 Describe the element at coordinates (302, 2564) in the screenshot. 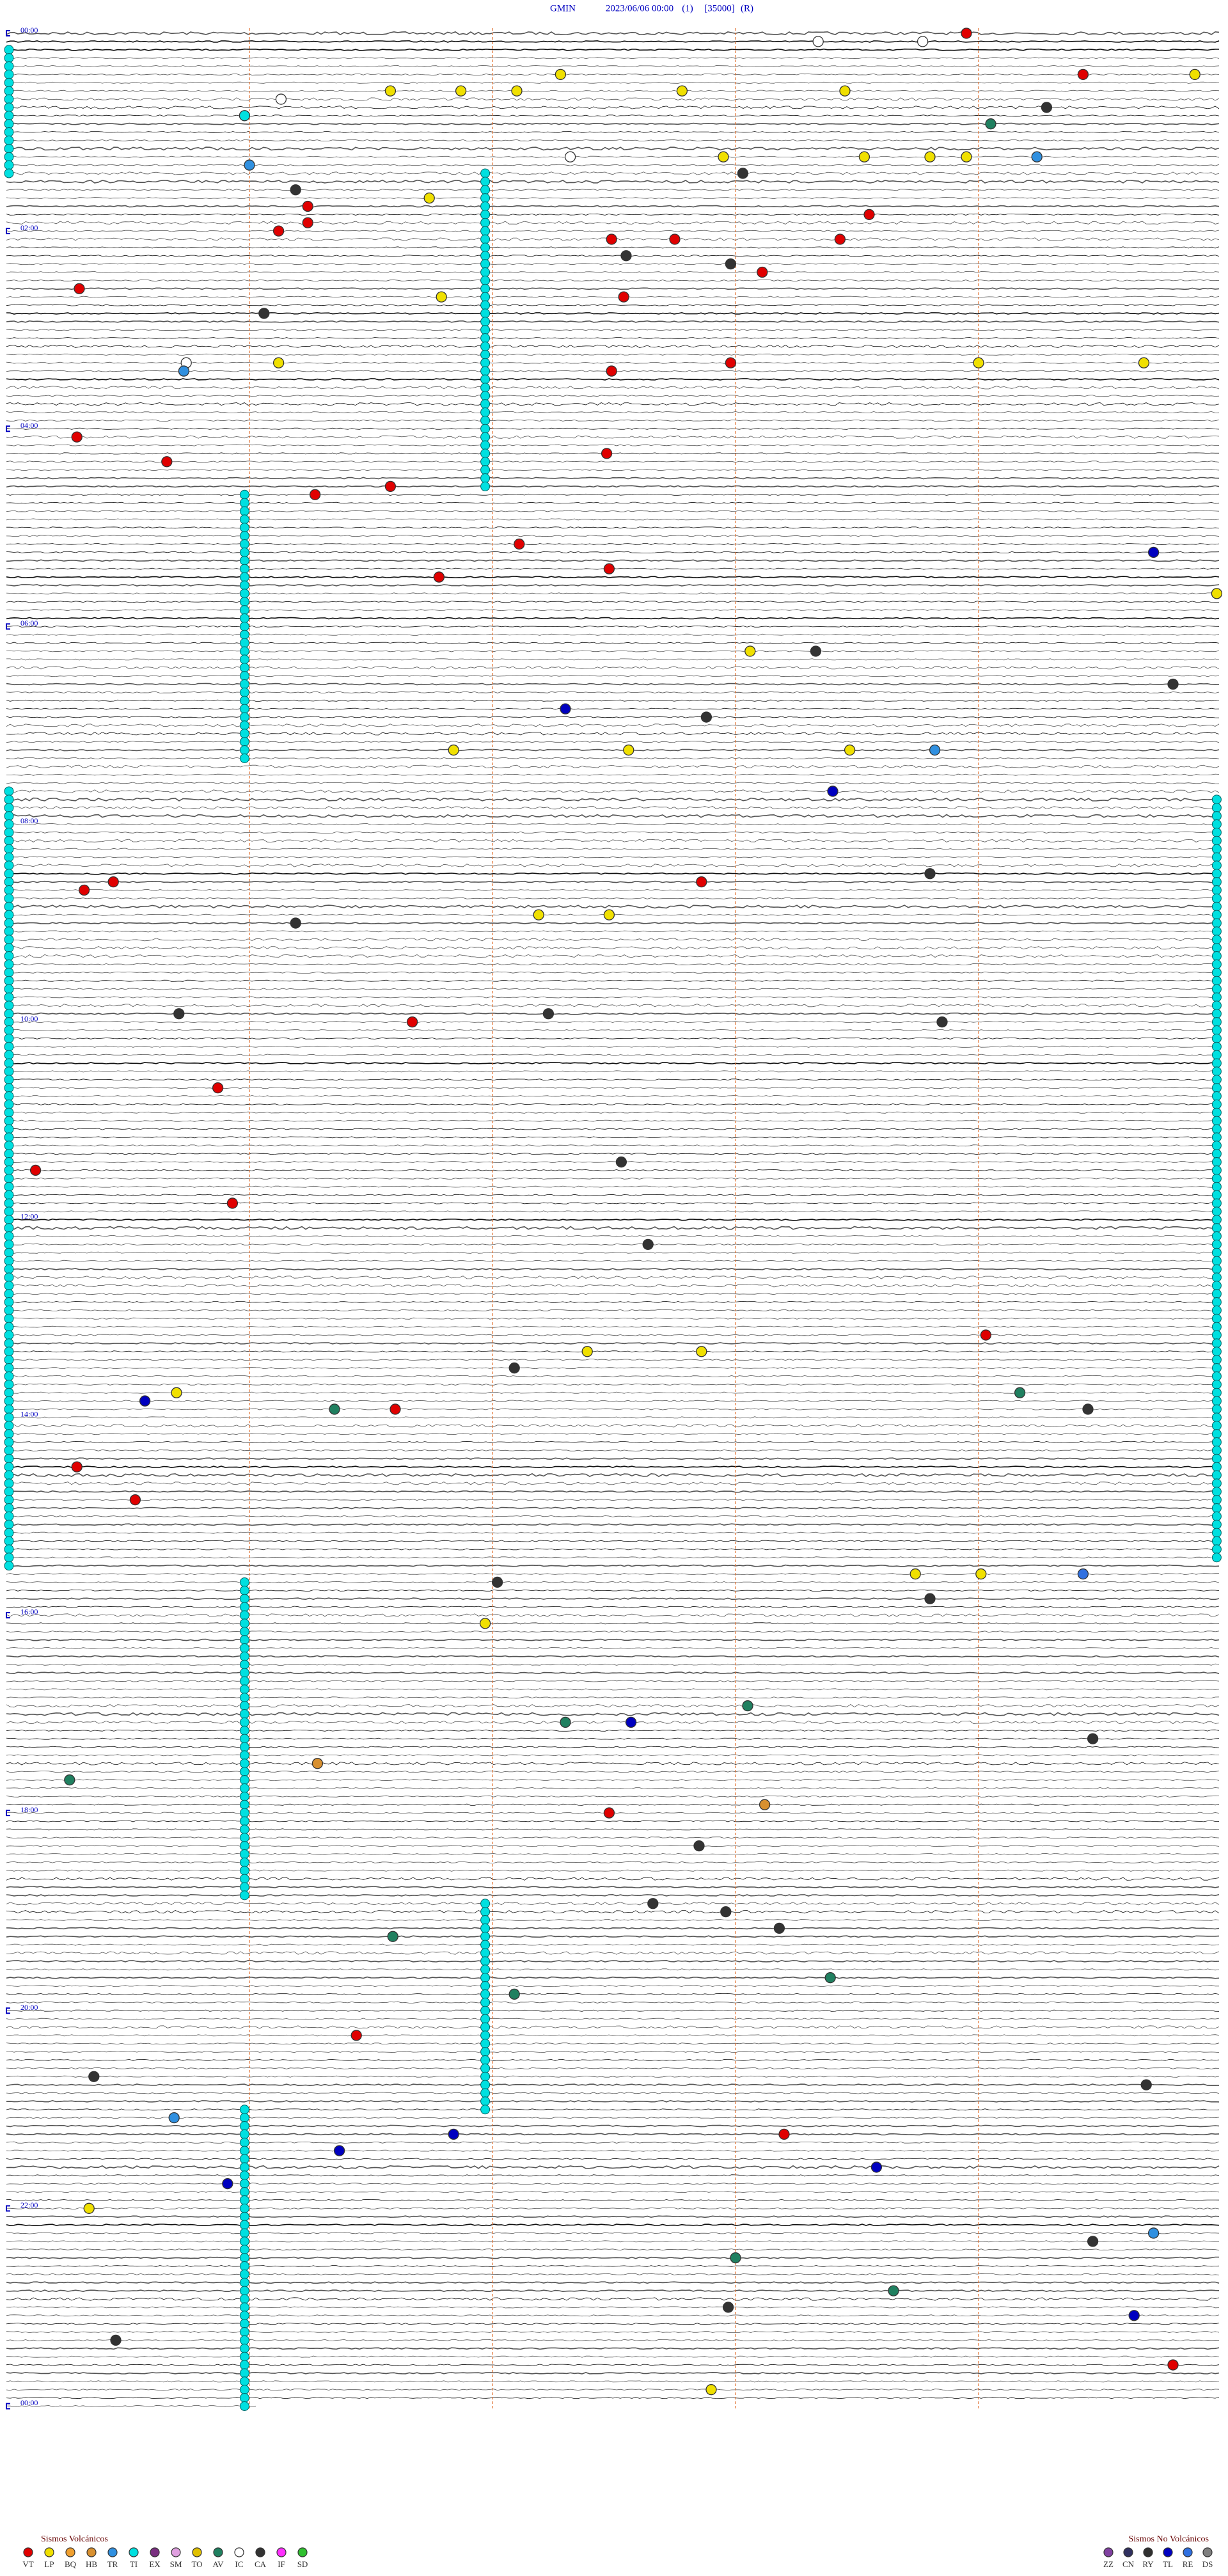

I see `legend-label: SD` at that location.